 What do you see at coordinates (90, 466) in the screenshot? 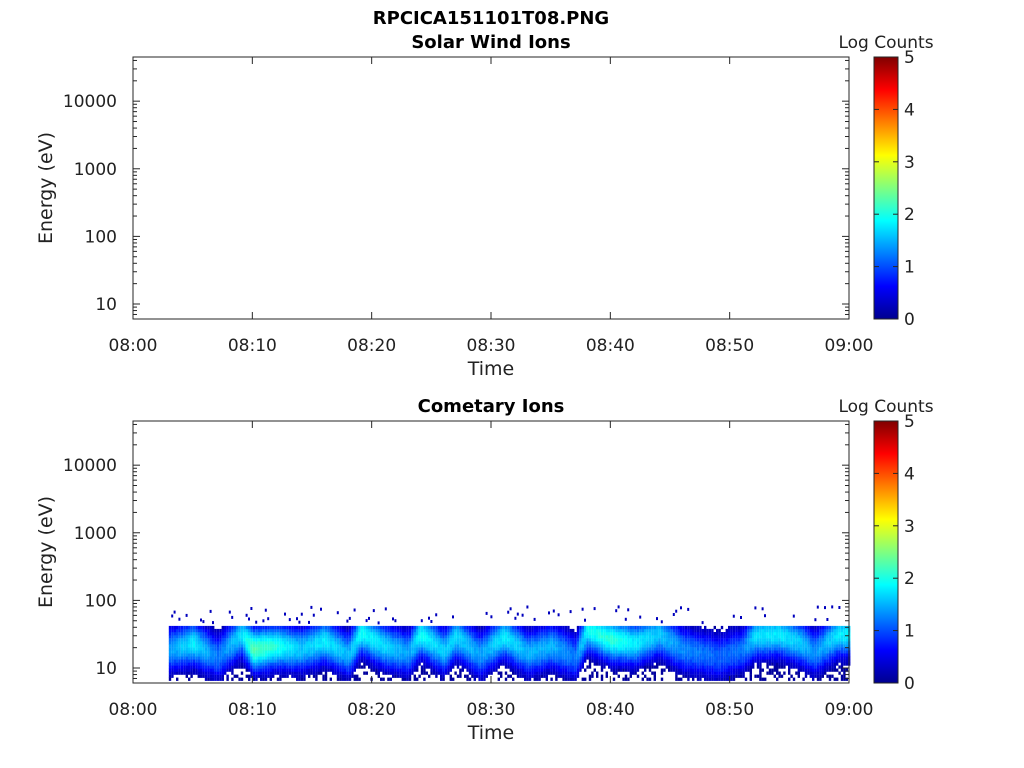
I see `y-tick-label: 10000` at bounding box center [90, 466].